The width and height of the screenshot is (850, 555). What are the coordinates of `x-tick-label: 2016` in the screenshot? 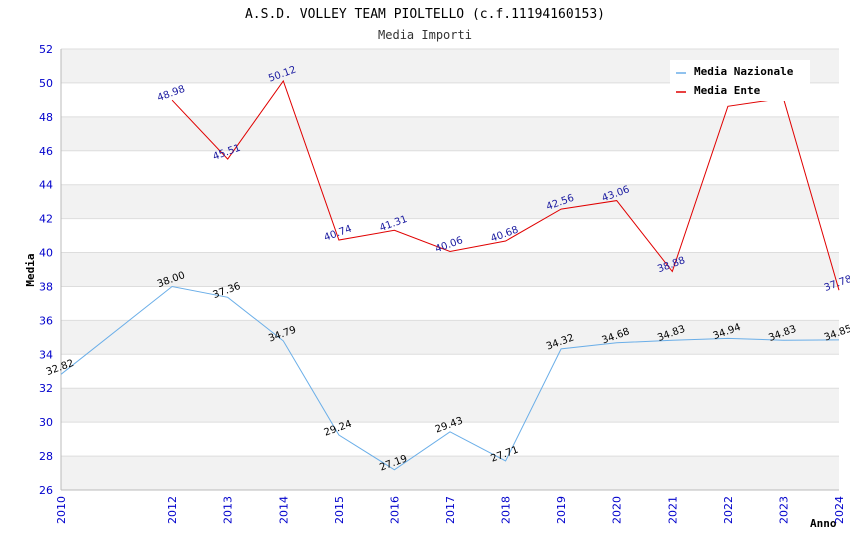 It's located at (394, 510).